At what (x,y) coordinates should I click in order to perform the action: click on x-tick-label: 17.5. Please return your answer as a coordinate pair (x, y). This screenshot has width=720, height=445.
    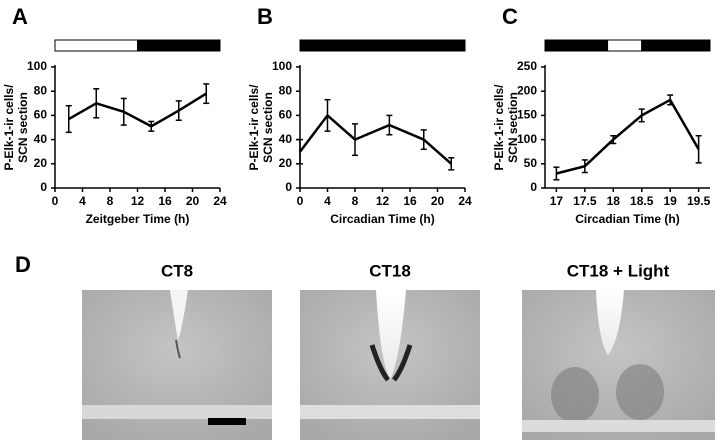
    Looking at the image, I should click on (585, 201).